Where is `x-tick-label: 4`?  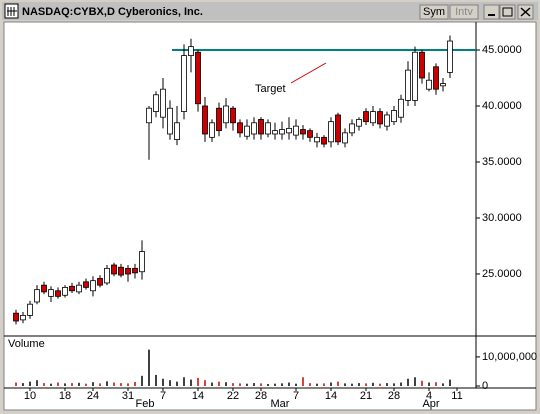 x-tick-label: 4 is located at coordinates (429, 396).